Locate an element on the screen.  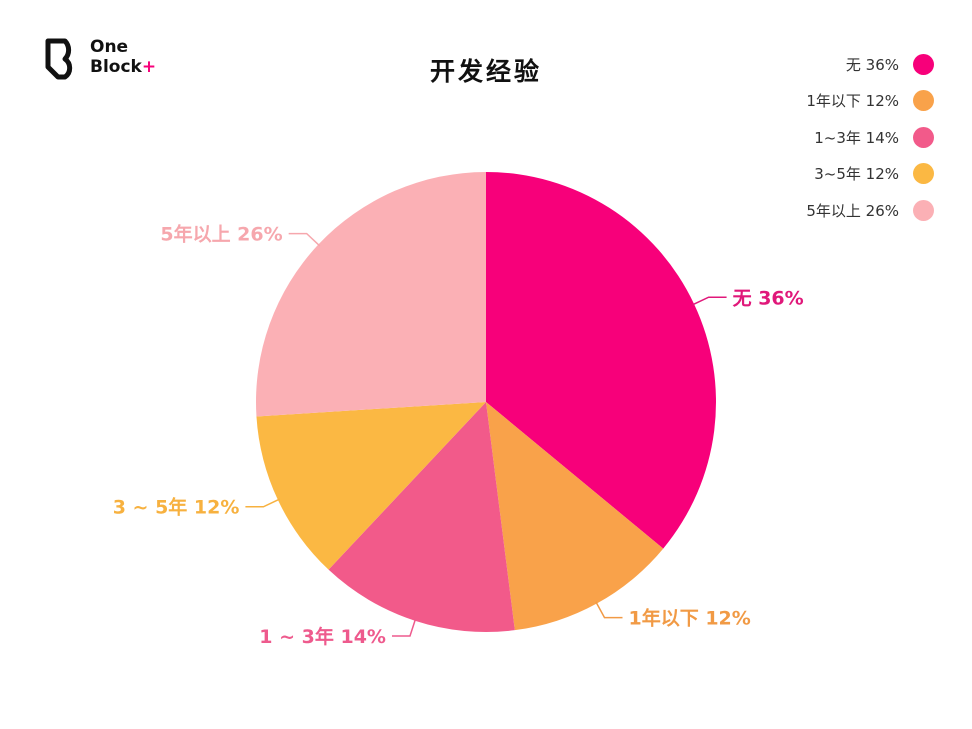
legend-item: 1年以下 12% is located at coordinates (870, 101).